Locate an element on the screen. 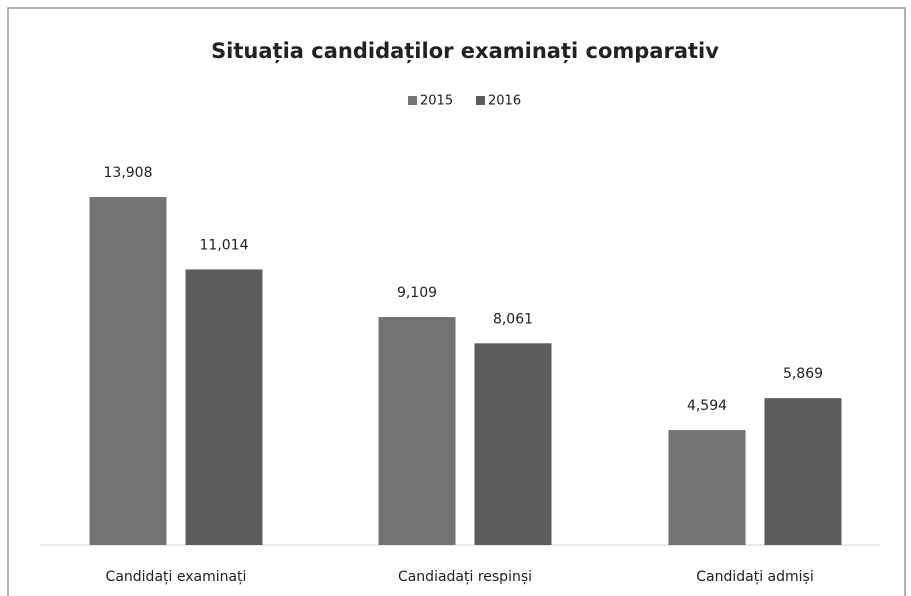  legend-label: 2016 is located at coordinates (504, 101).